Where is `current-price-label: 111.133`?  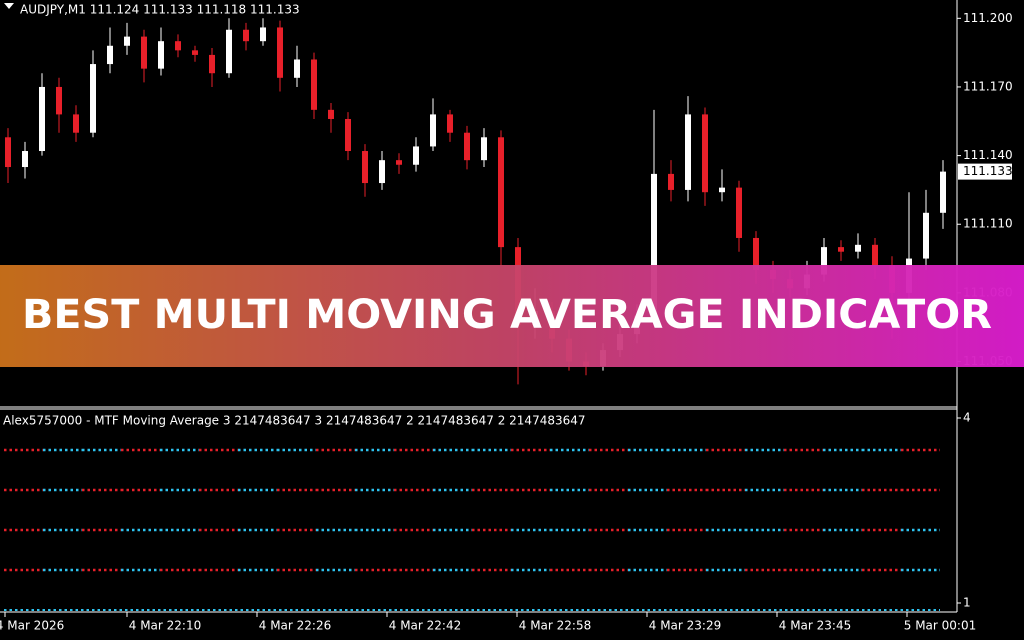
current-price-label: 111.133 is located at coordinates (988, 171).